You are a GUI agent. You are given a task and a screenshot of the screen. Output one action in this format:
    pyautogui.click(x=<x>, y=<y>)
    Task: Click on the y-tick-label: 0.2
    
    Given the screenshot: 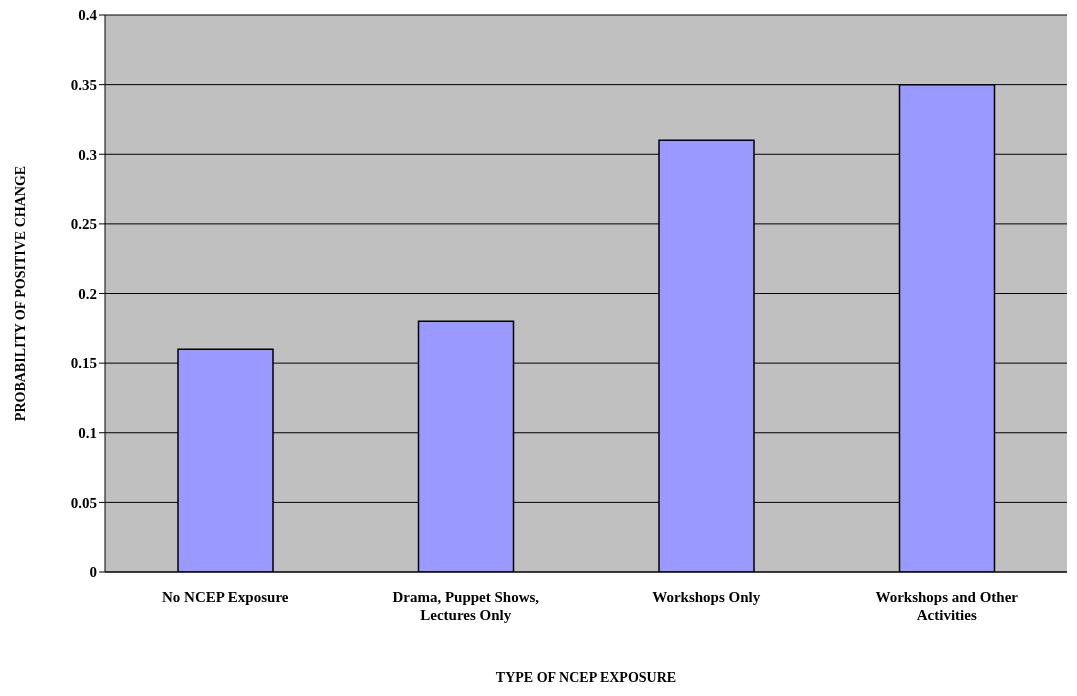 What is the action you would take?
    pyautogui.click(x=87, y=293)
    